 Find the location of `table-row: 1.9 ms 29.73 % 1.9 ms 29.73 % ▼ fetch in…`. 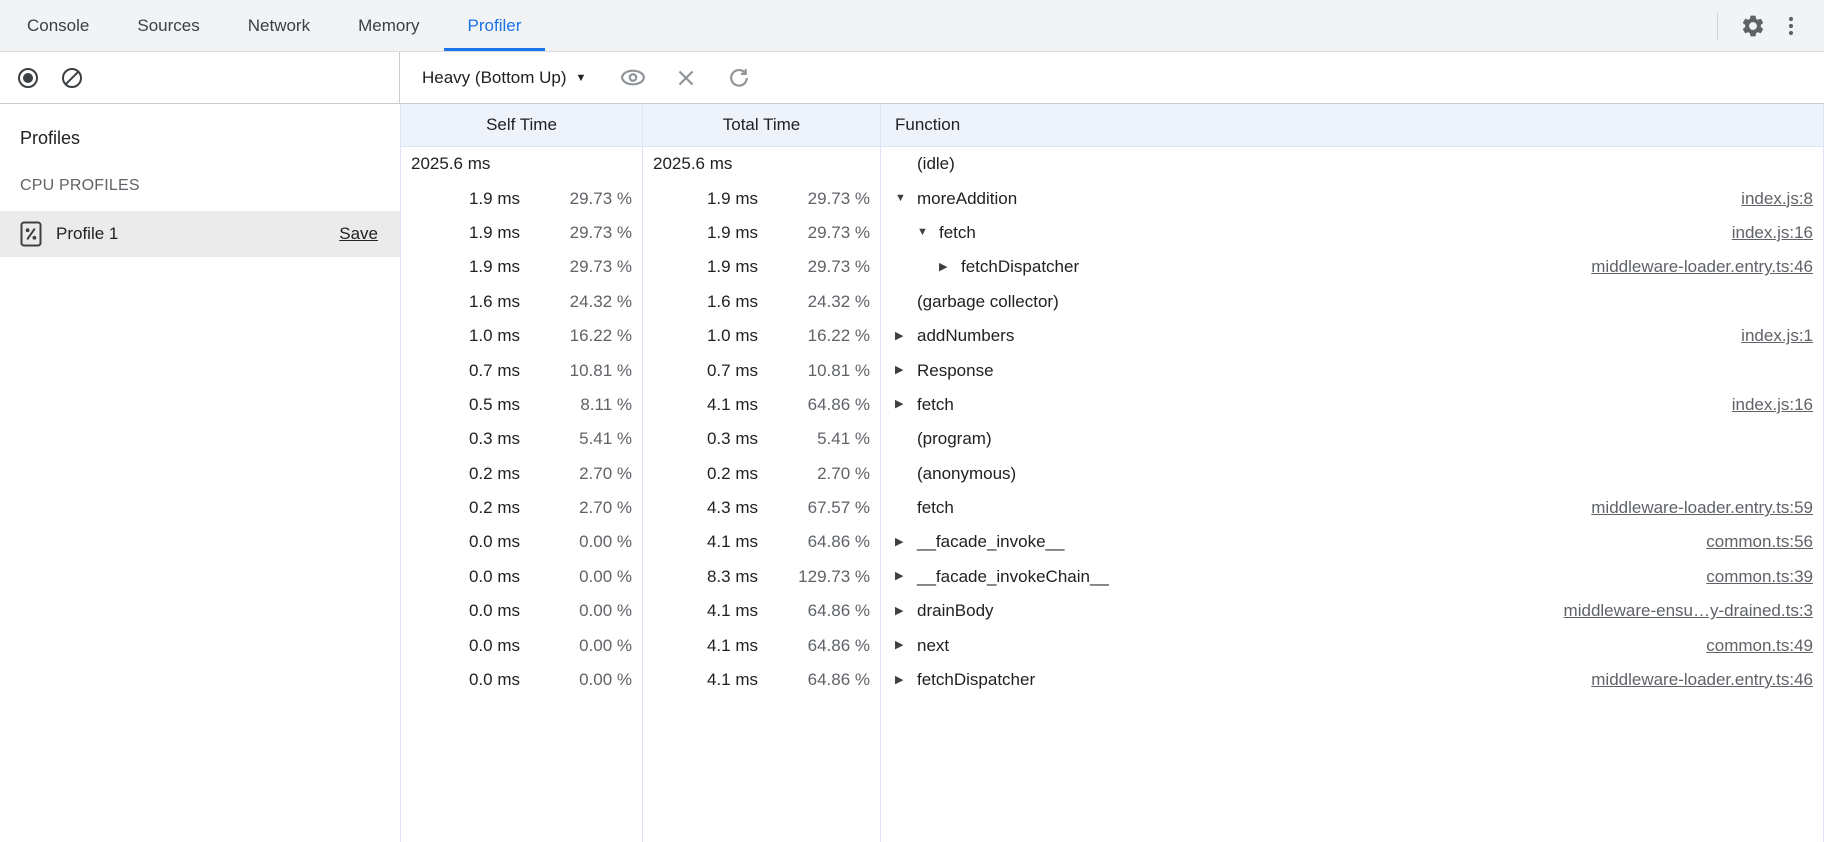

table-row: 1.9 ms 29.73 % 1.9 ms 29.73 % ▼ fetch in… is located at coordinates (1112, 233).